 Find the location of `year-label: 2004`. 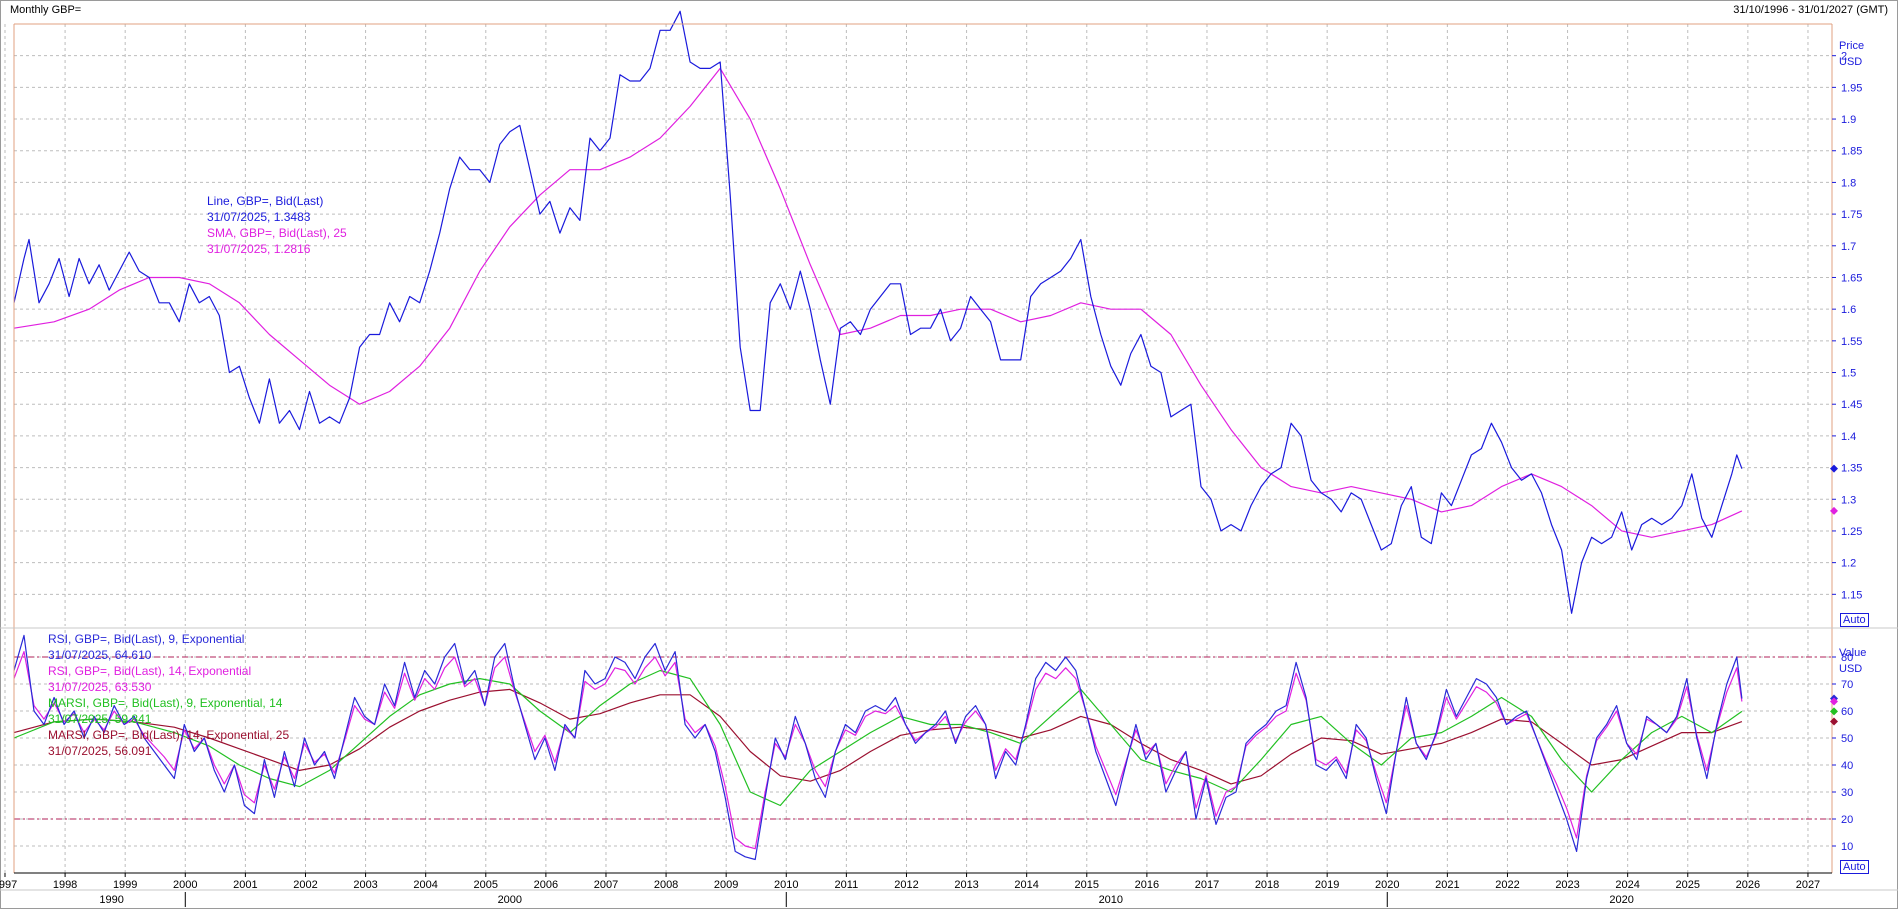

year-label: 2004 is located at coordinates (425, 885).